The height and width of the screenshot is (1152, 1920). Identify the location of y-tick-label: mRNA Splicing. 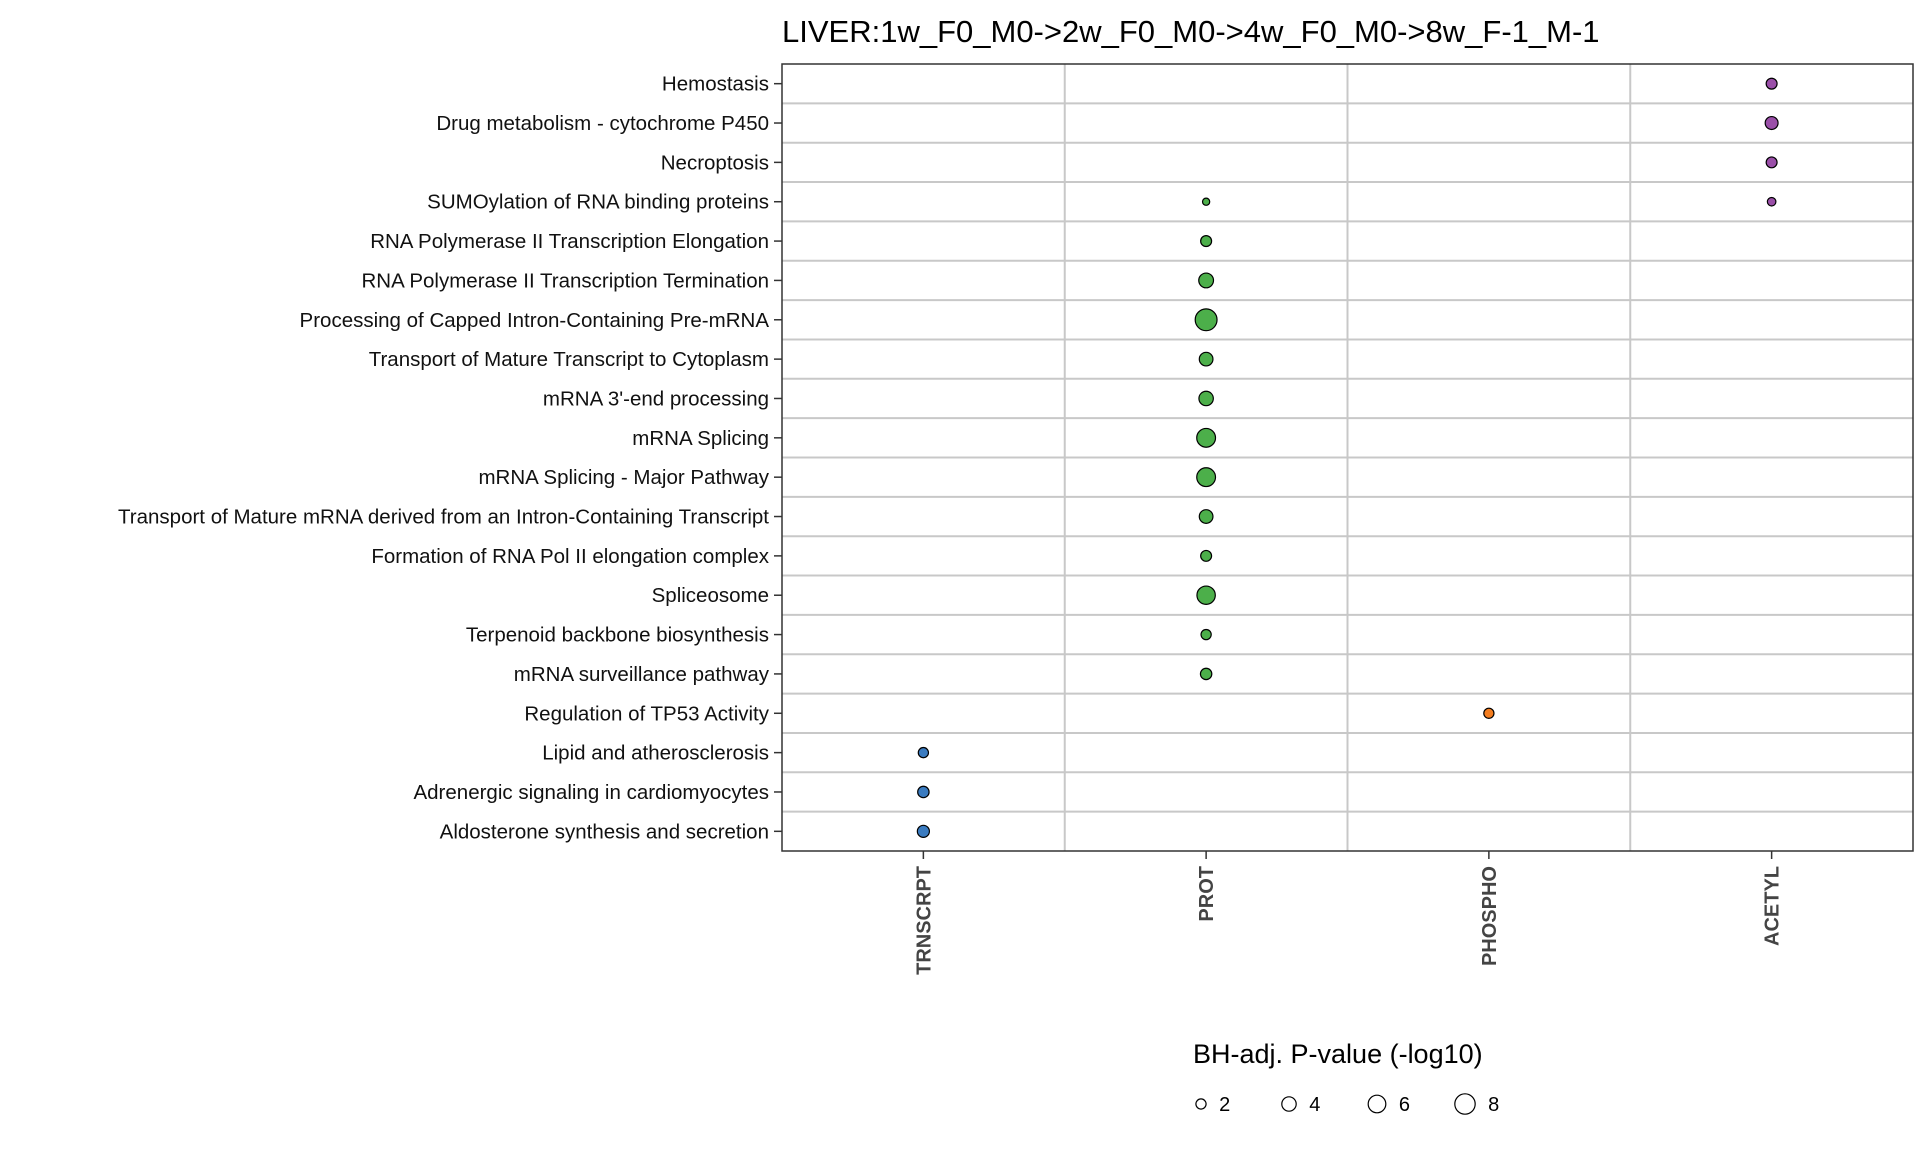
(700, 438).